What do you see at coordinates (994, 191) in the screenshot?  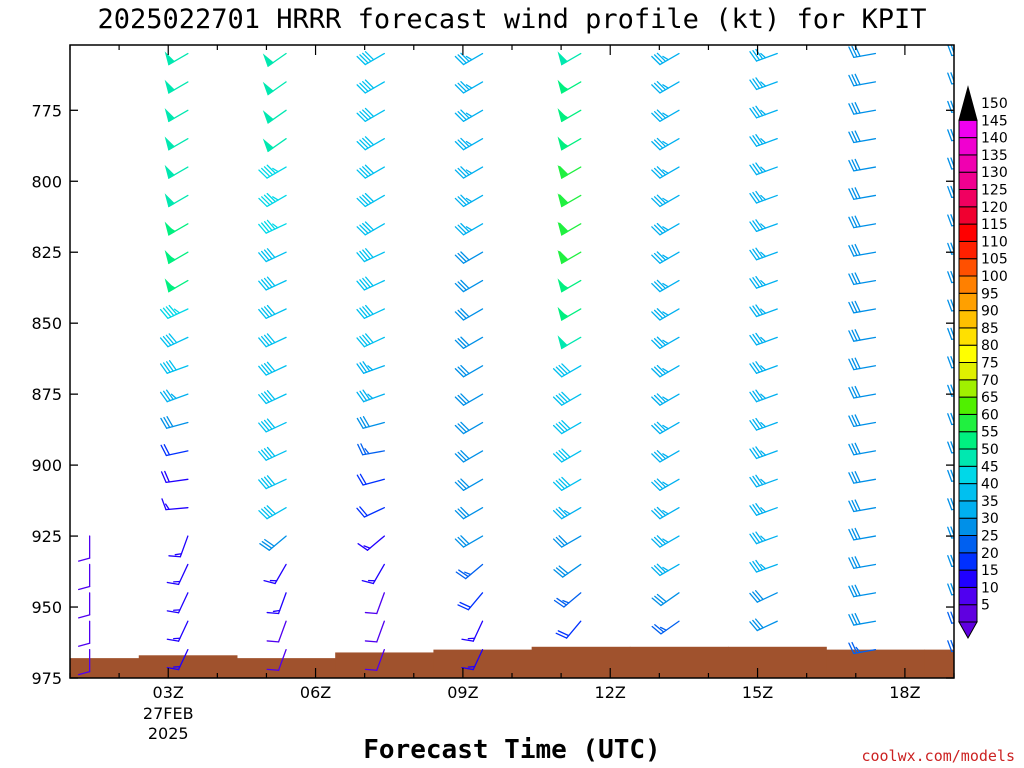 I see `colorbar-label: 125` at bounding box center [994, 191].